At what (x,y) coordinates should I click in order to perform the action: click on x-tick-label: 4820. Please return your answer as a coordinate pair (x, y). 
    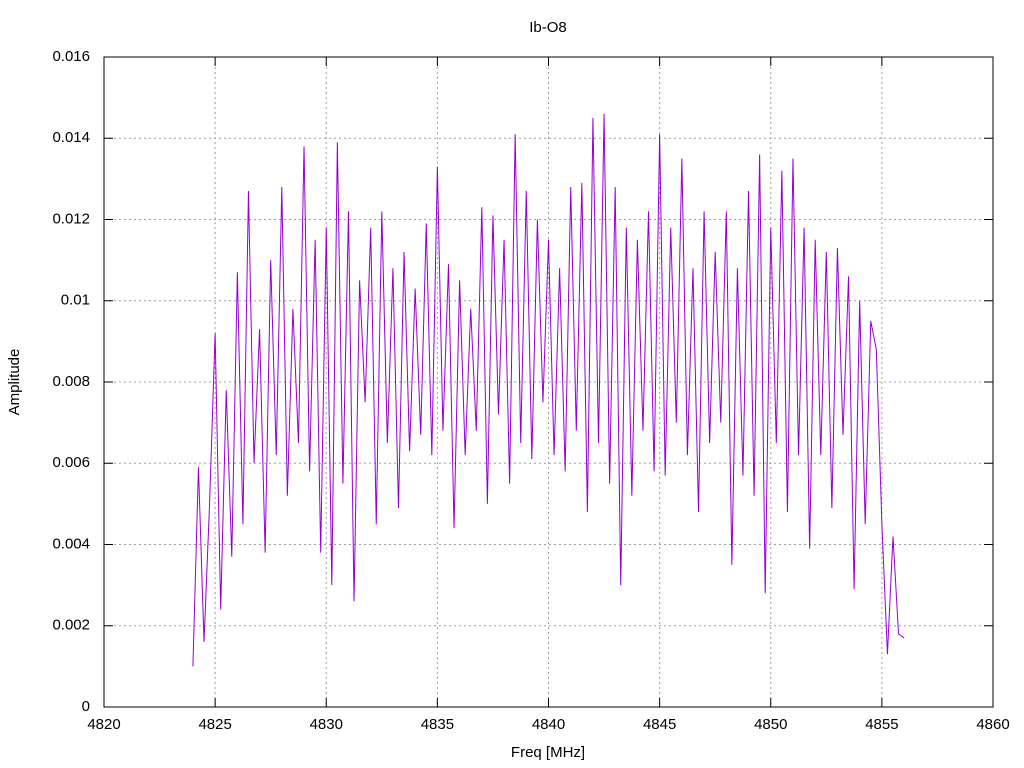
    Looking at the image, I should click on (103, 724).